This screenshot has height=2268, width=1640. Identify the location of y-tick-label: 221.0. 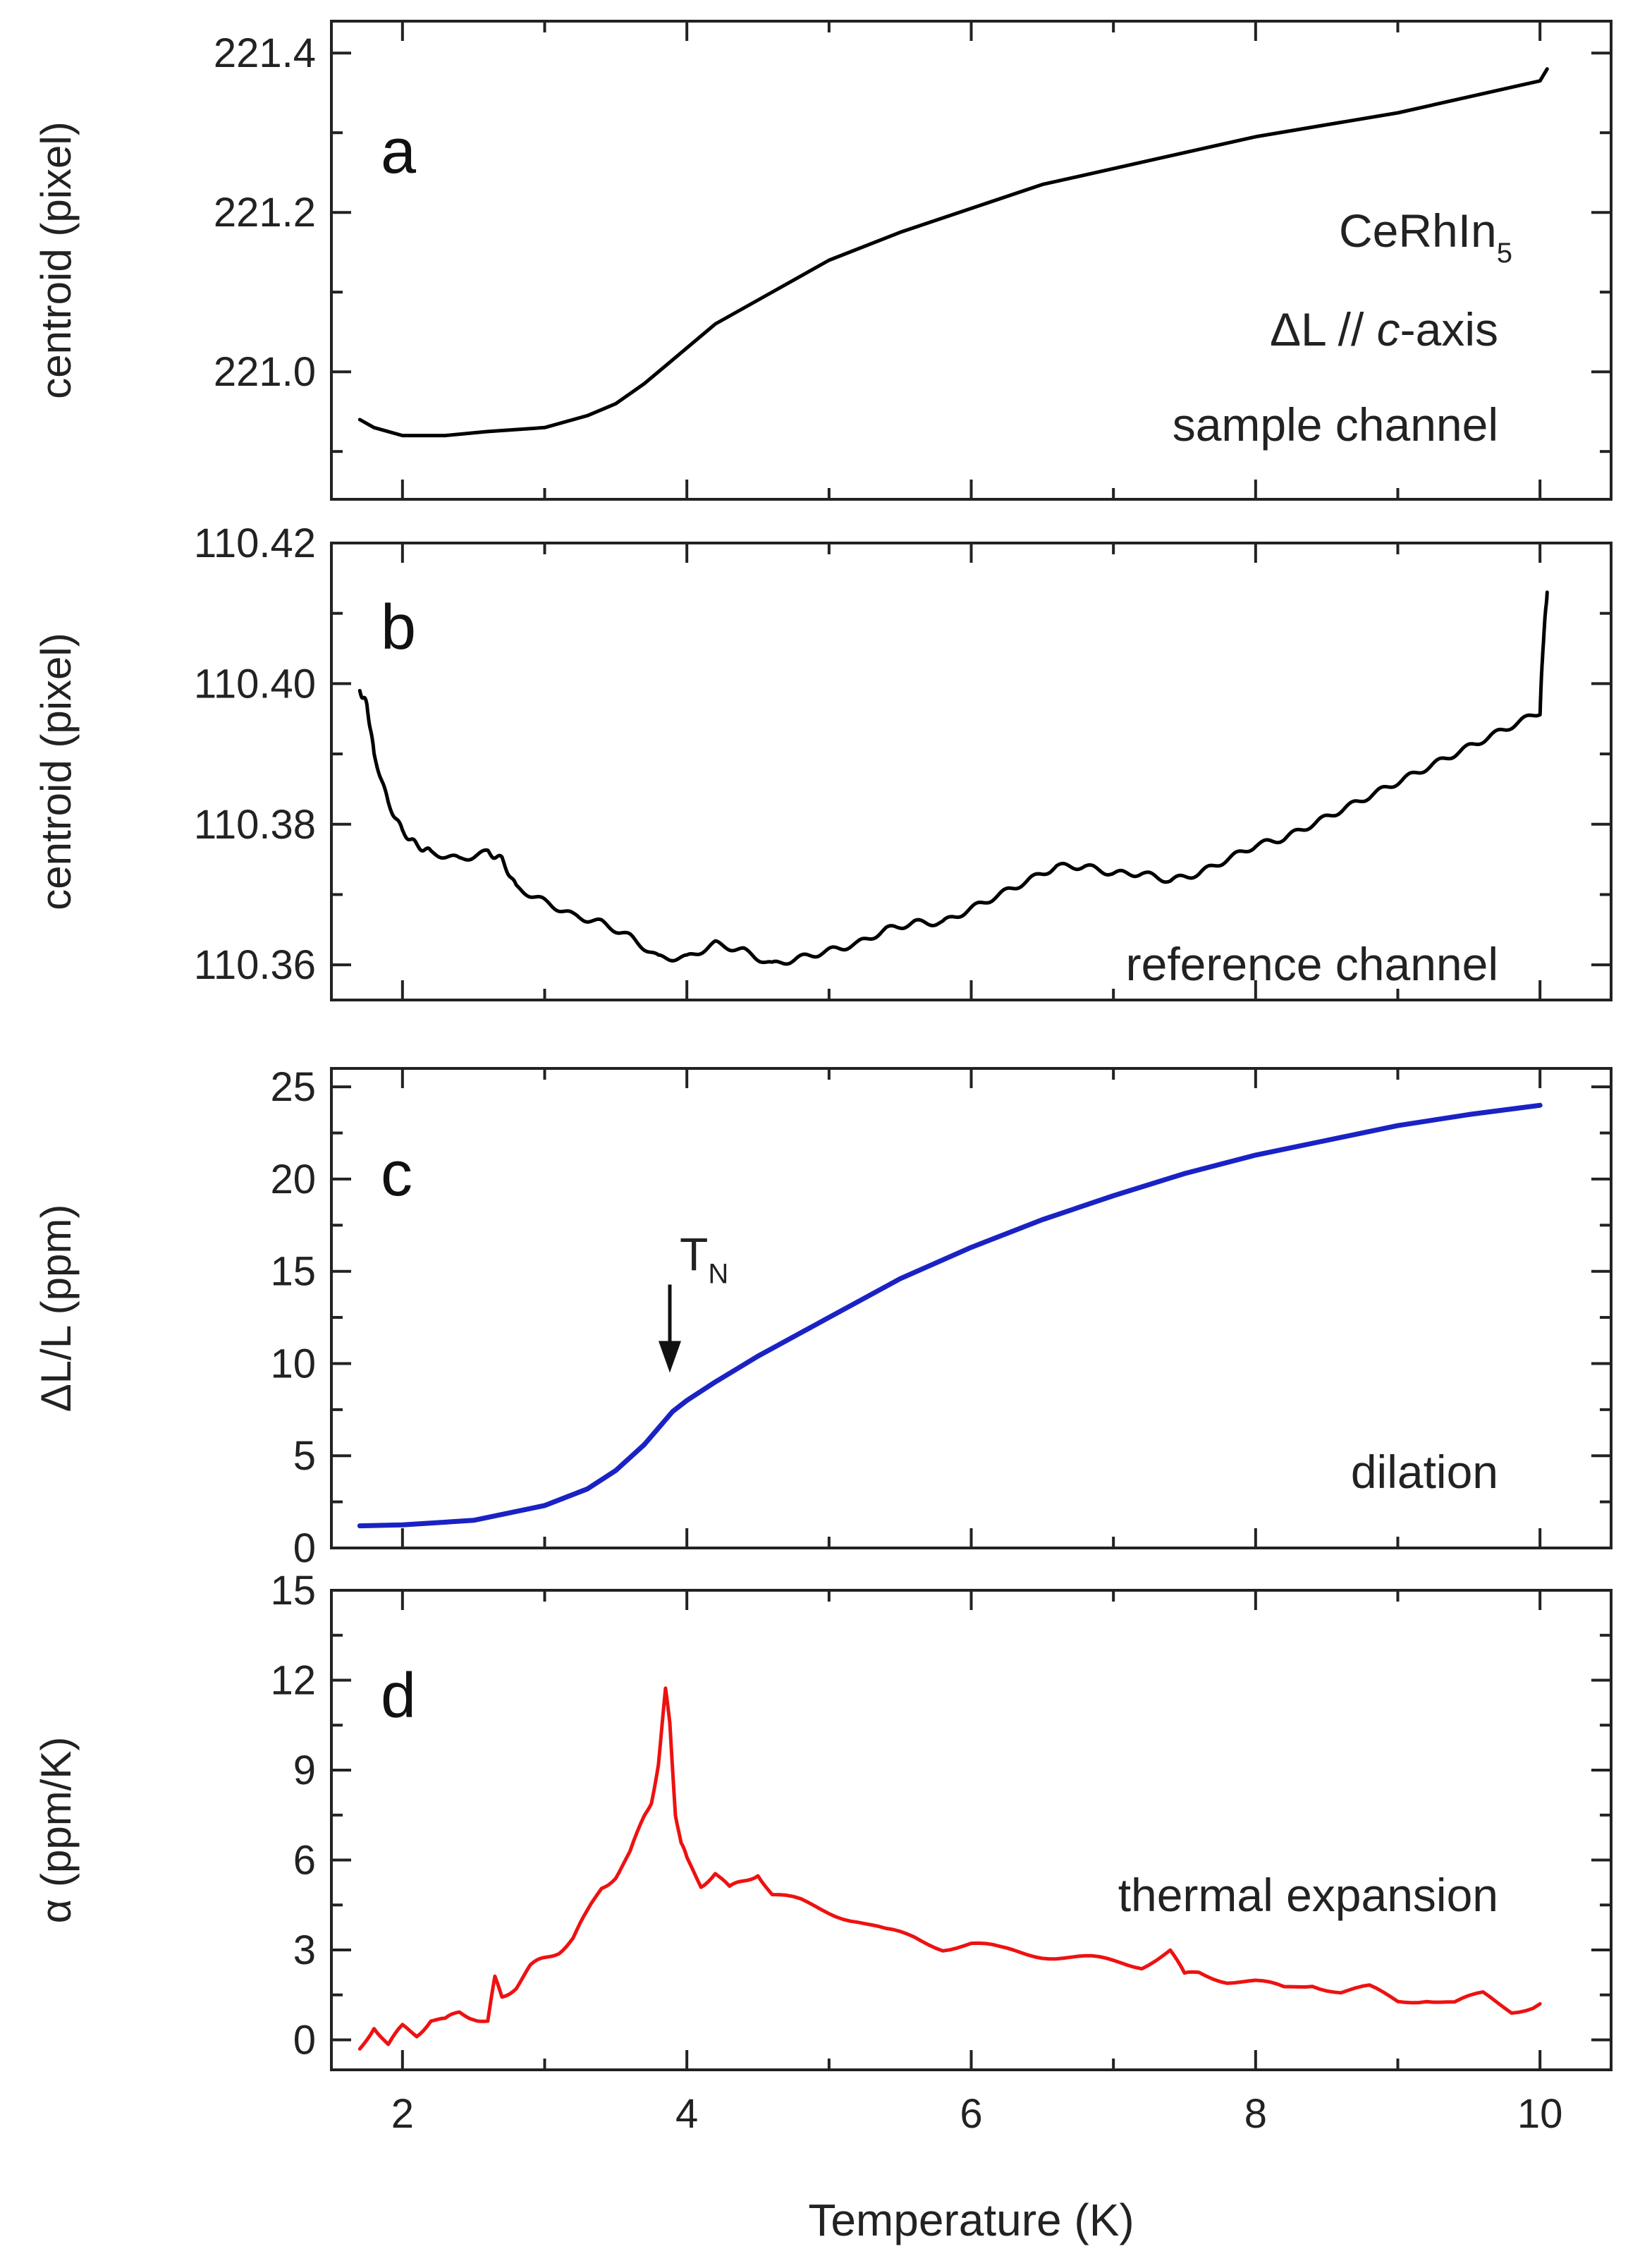
(265, 372).